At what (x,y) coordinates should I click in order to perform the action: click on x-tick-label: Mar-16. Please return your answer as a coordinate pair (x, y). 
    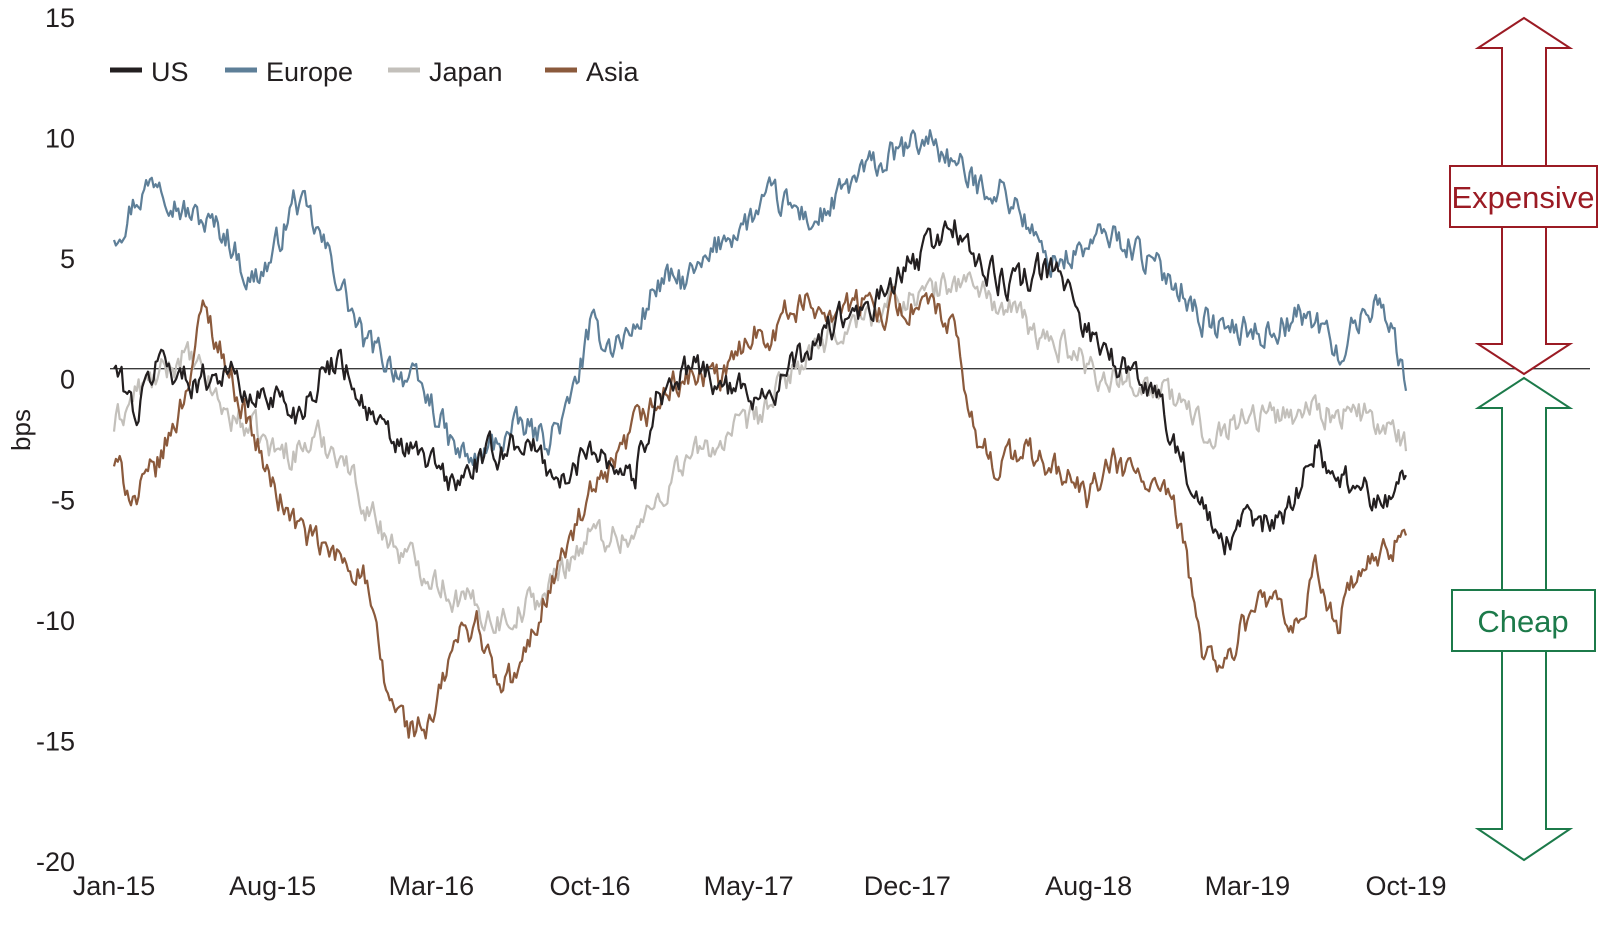
    Looking at the image, I should click on (432, 886).